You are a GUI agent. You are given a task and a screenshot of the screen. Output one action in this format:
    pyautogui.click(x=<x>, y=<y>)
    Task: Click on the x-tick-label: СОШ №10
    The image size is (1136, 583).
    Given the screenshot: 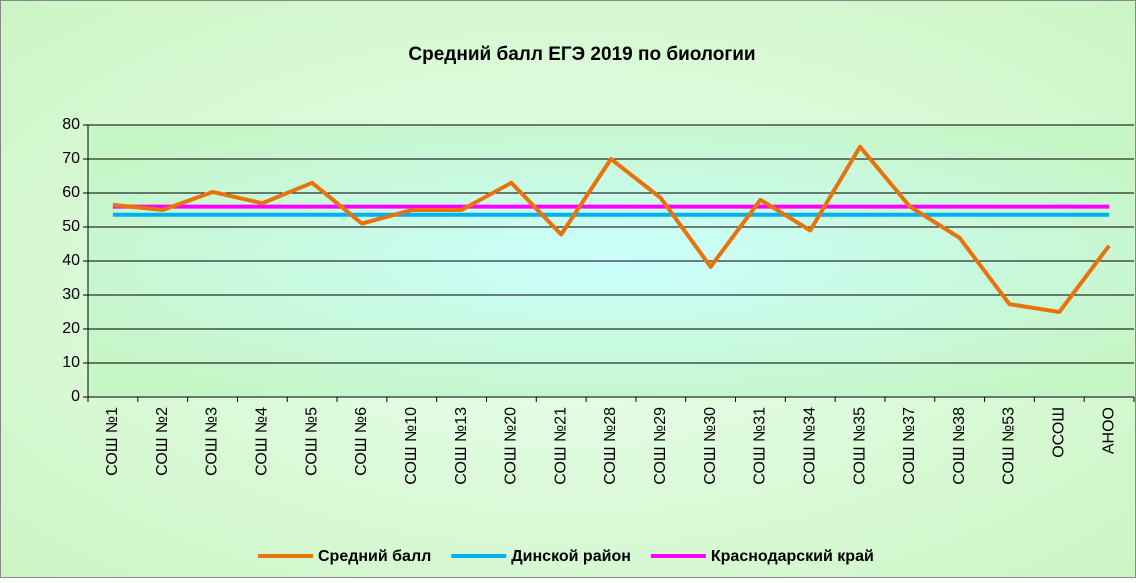 What is the action you would take?
    pyautogui.click(x=411, y=446)
    